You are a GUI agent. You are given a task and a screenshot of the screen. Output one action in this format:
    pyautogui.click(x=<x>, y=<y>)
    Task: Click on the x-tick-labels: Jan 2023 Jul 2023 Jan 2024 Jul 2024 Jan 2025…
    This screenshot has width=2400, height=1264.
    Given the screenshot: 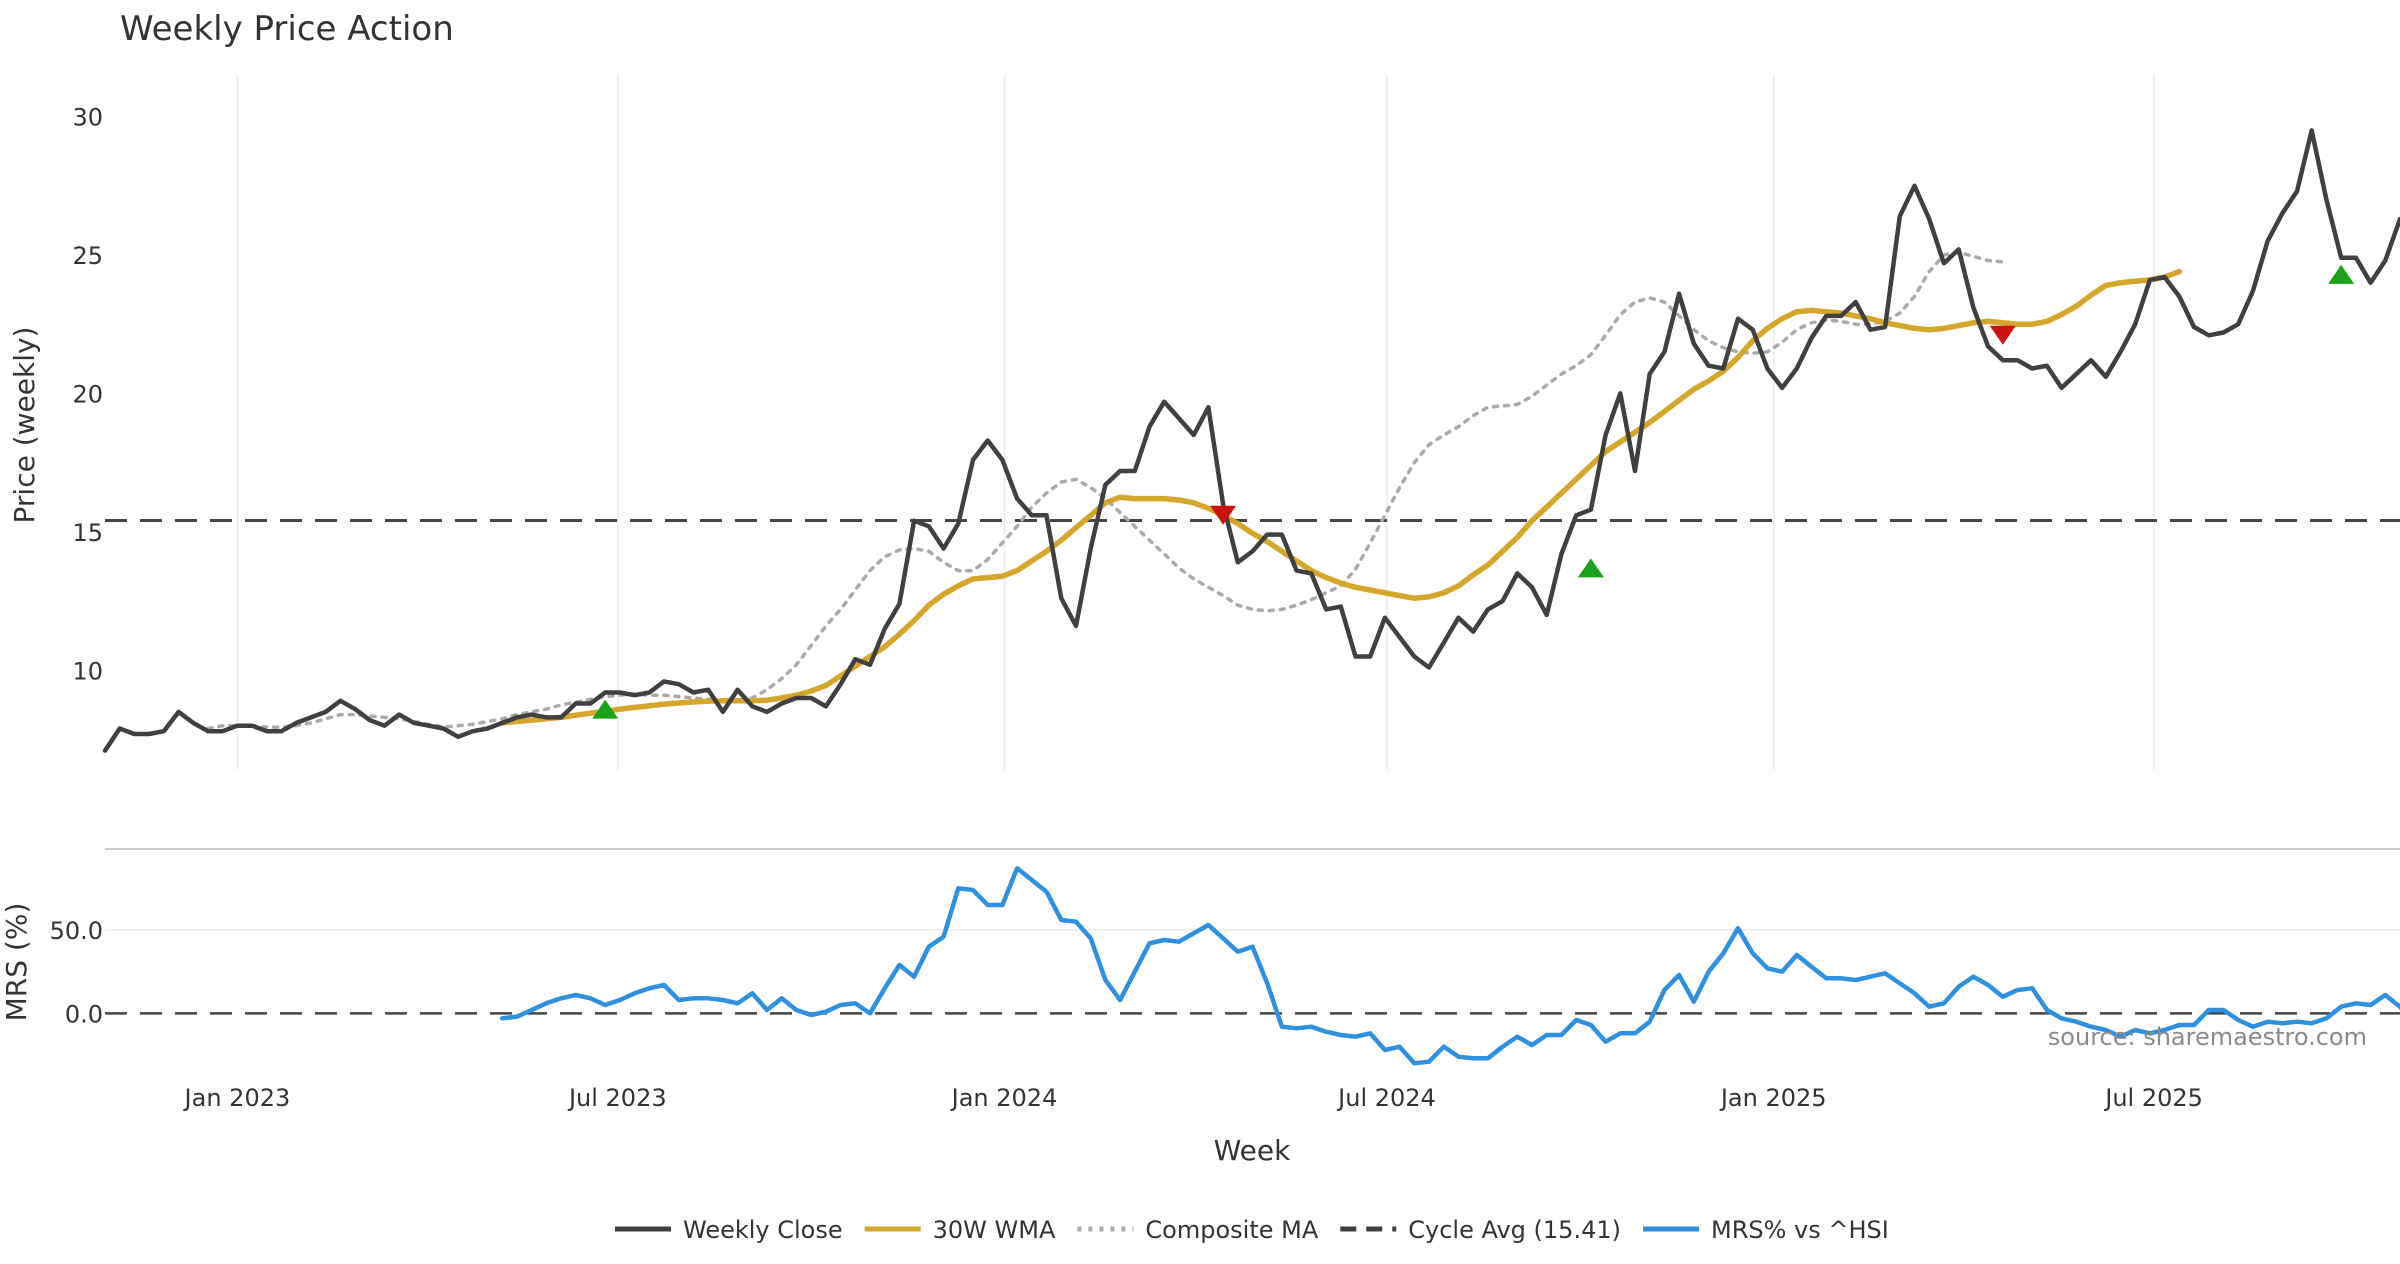 What is the action you would take?
    pyautogui.click(x=1193, y=1098)
    